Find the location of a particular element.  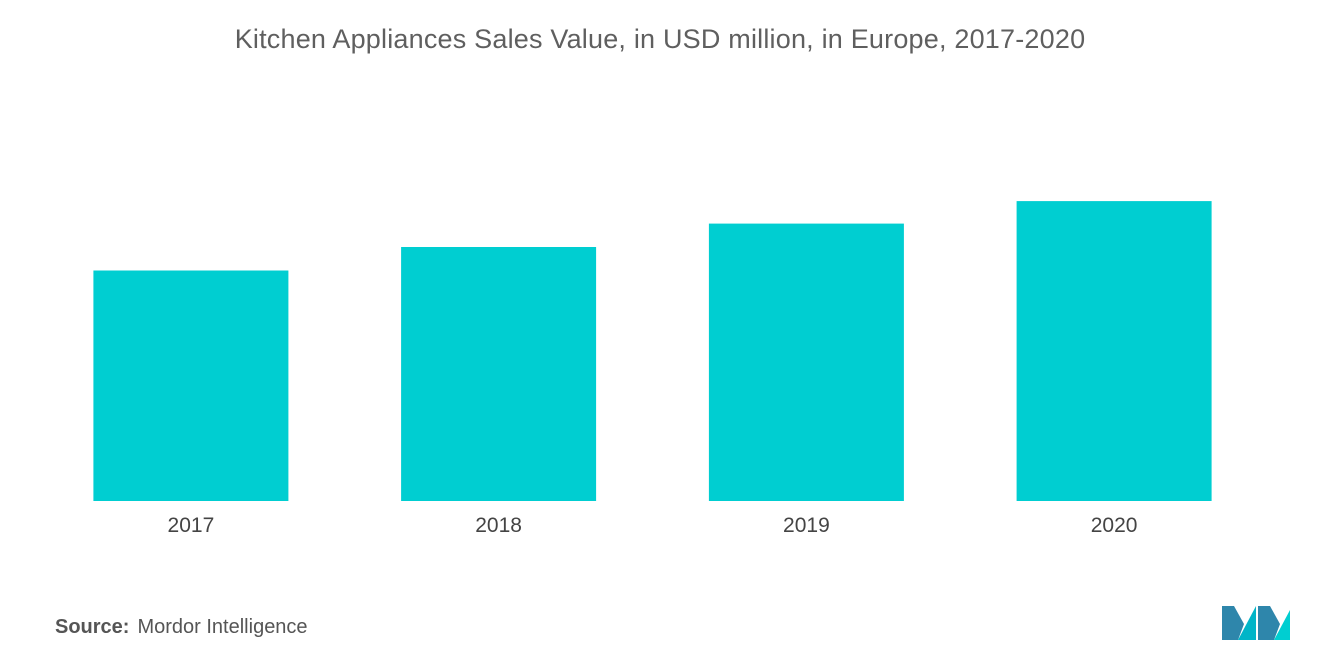

x-tick-label-2019: 2019 is located at coordinates (806, 525).